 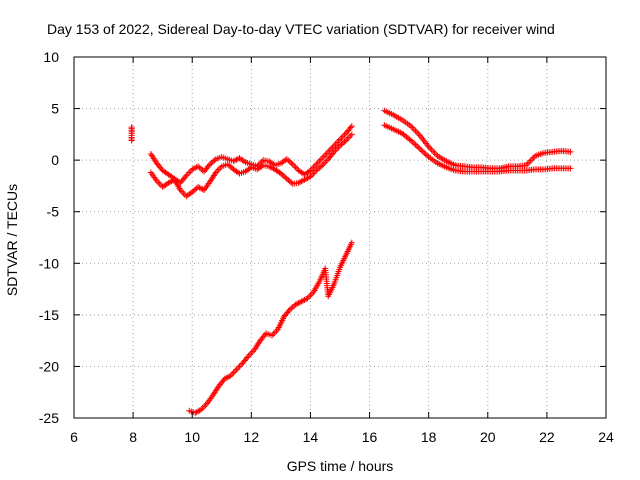 I want to click on x-tick-label: 10, so click(x=192, y=437).